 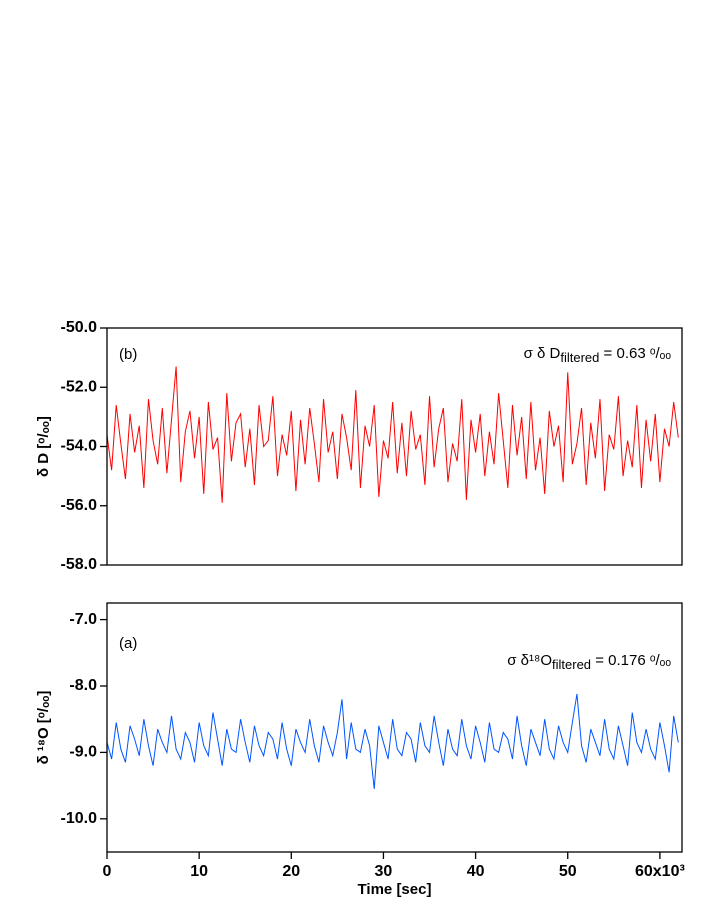 What do you see at coordinates (128, 354) in the screenshot?
I see `panel-label: (b)` at bounding box center [128, 354].